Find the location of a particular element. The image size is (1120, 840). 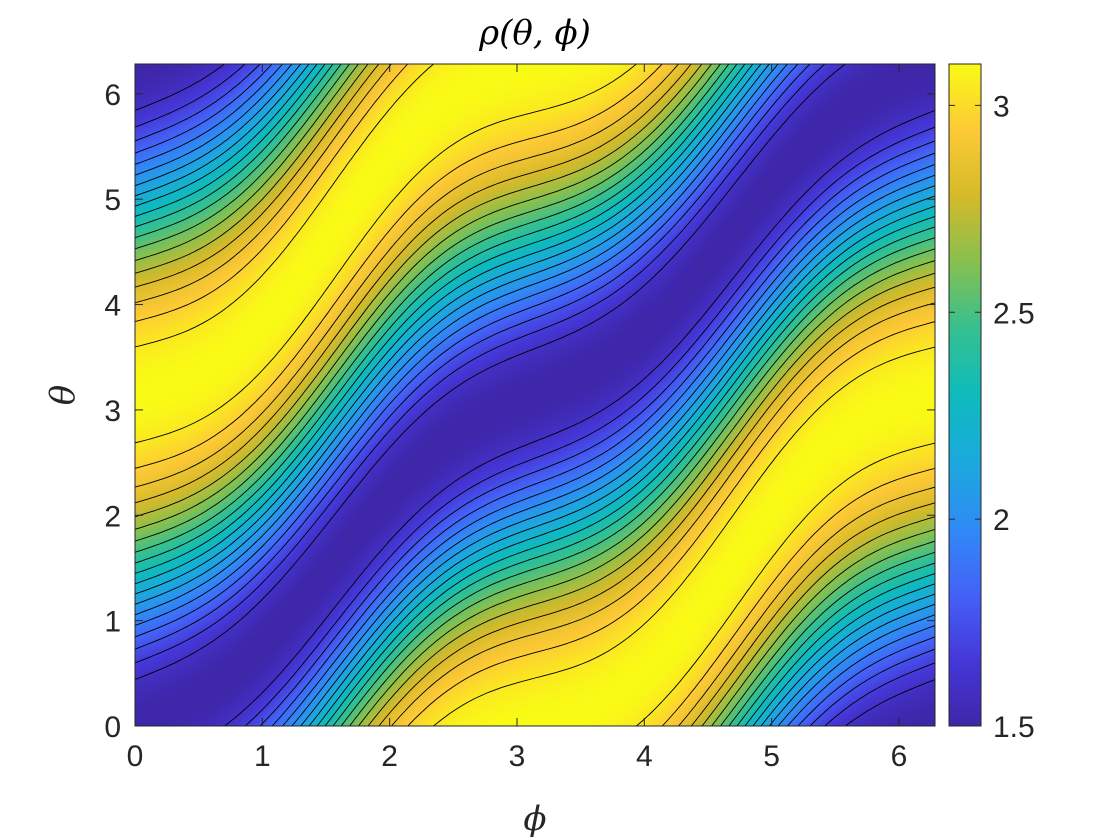

x-tick-label: 5 is located at coordinates (771, 756).